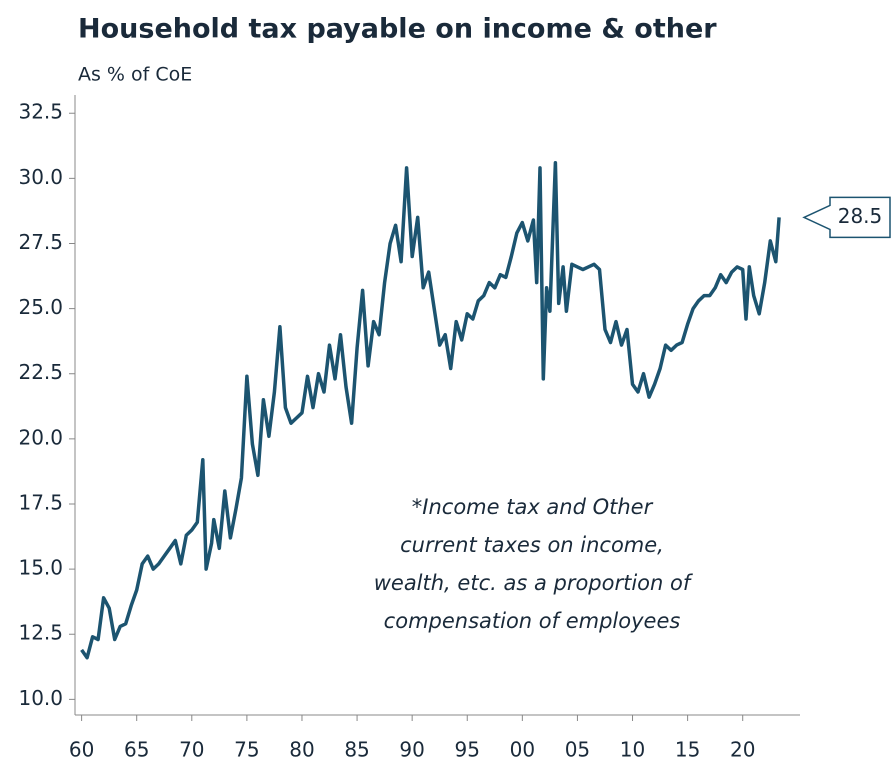 This screenshot has height=776, width=896. I want to click on x-tick-label: 65, so click(136, 750).